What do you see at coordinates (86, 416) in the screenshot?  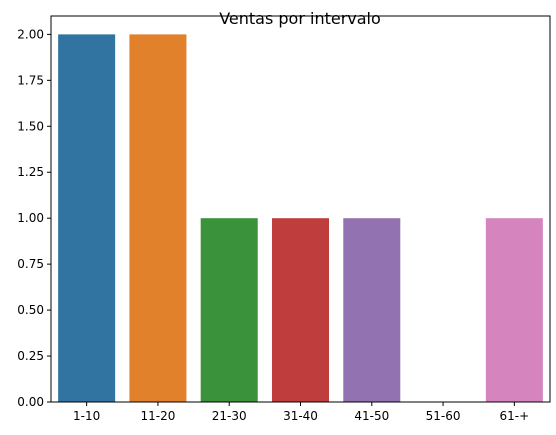 I see `x-tick-label: 1-10` at bounding box center [86, 416].